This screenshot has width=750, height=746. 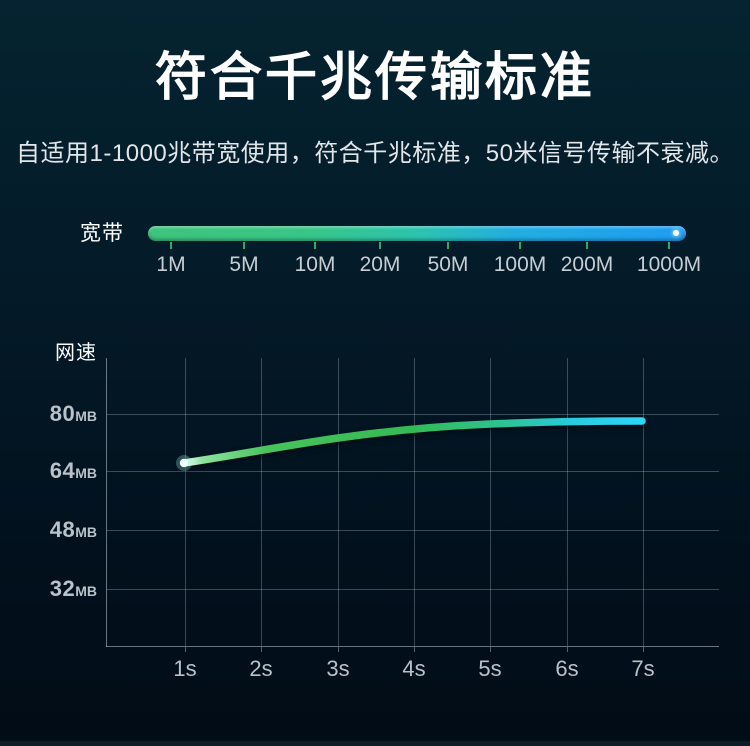 I want to click on bandwidth-scale-labels: 1M 5M 10M 20M 50M 100M 200M 1000M, so click(x=424, y=265).